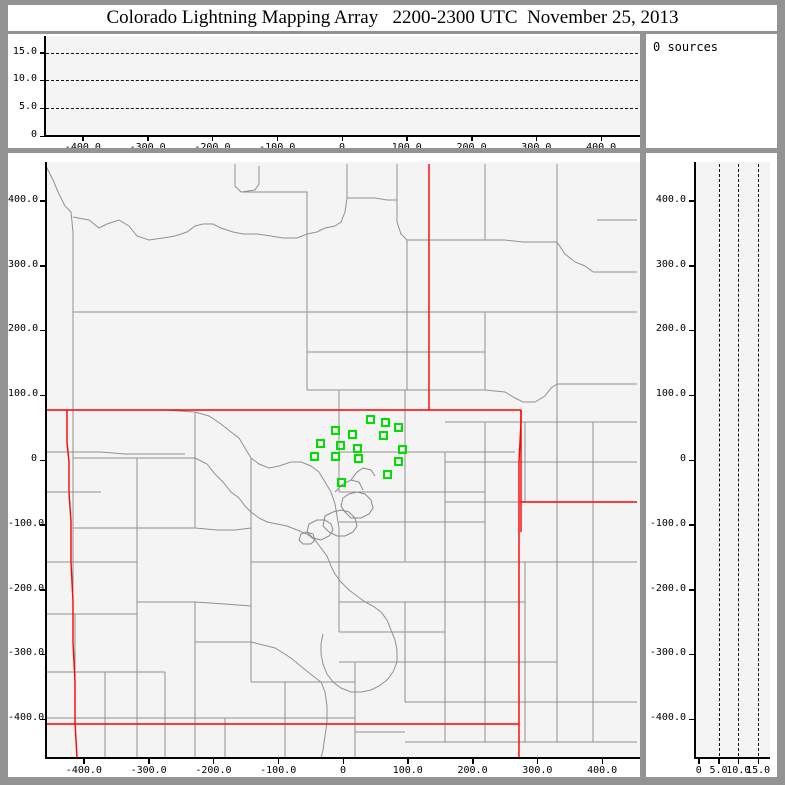 The width and height of the screenshot is (785, 785). I want to click on urban-area-detail, so click(337, 506).